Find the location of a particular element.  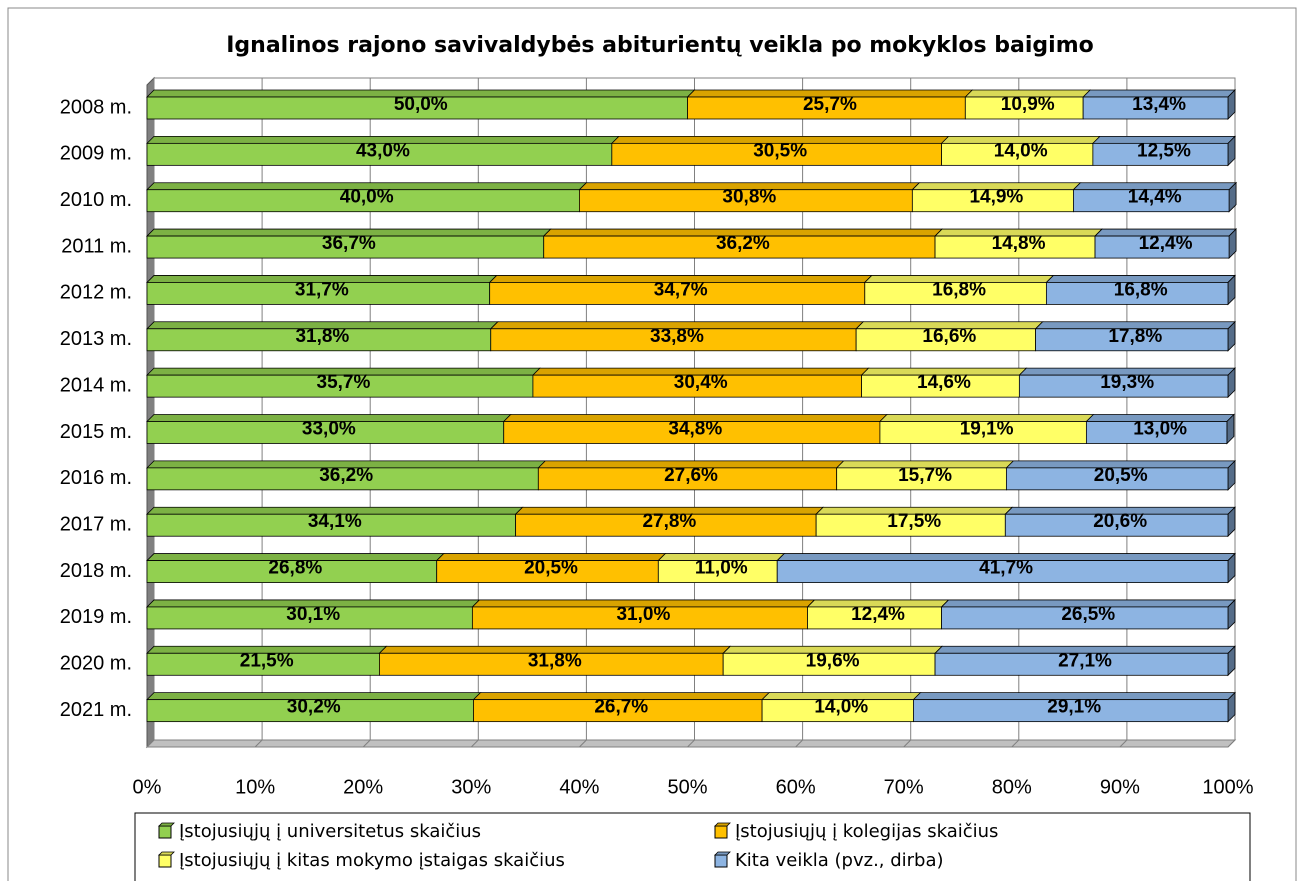

value-label: 16,6% is located at coordinates (949, 336).